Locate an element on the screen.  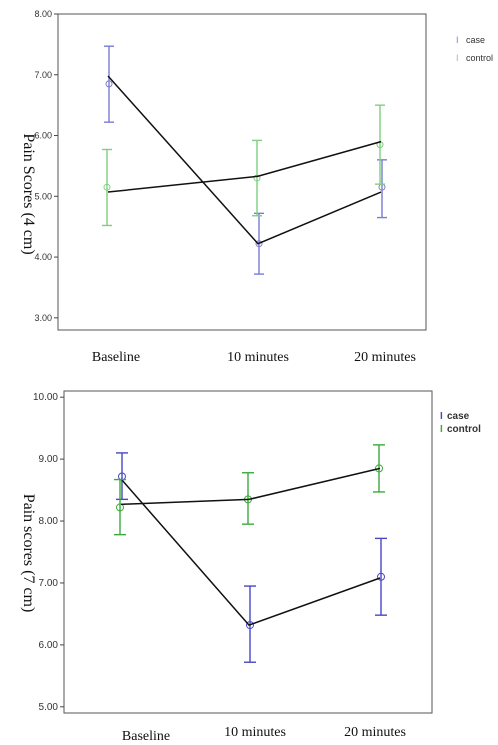
y-ticks: 3.00 4.00 5.00 6.00 7.00 8.00 is located at coordinates (46, 166).